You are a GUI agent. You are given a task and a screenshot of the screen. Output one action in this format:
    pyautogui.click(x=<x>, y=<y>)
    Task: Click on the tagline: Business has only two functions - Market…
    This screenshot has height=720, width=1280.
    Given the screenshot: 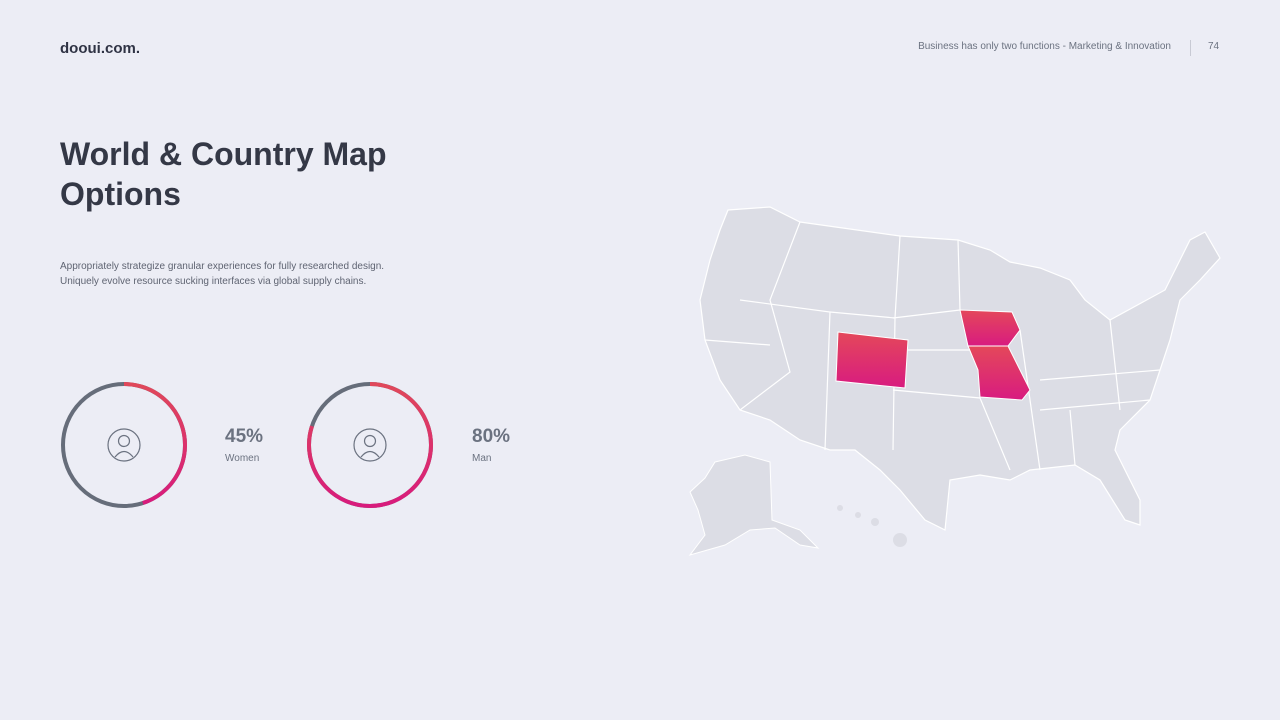 What is the action you would take?
    pyautogui.click(x=1044, y=46)
    